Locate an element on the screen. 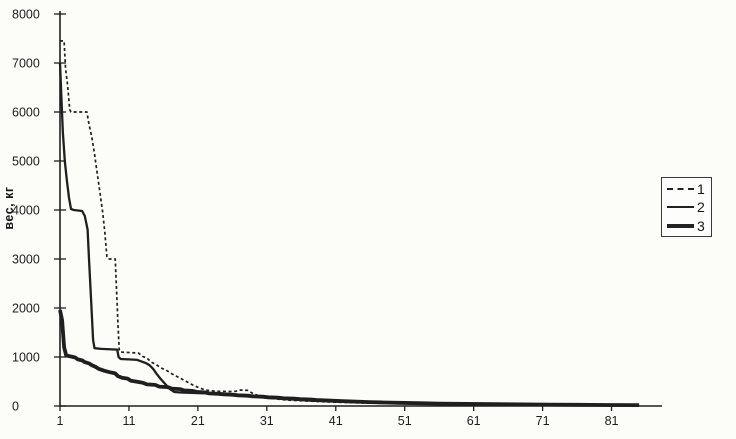 The width and height of the screenshot is (736, 439). y-tick-label: 8000 is located at coordinates (26, 15).